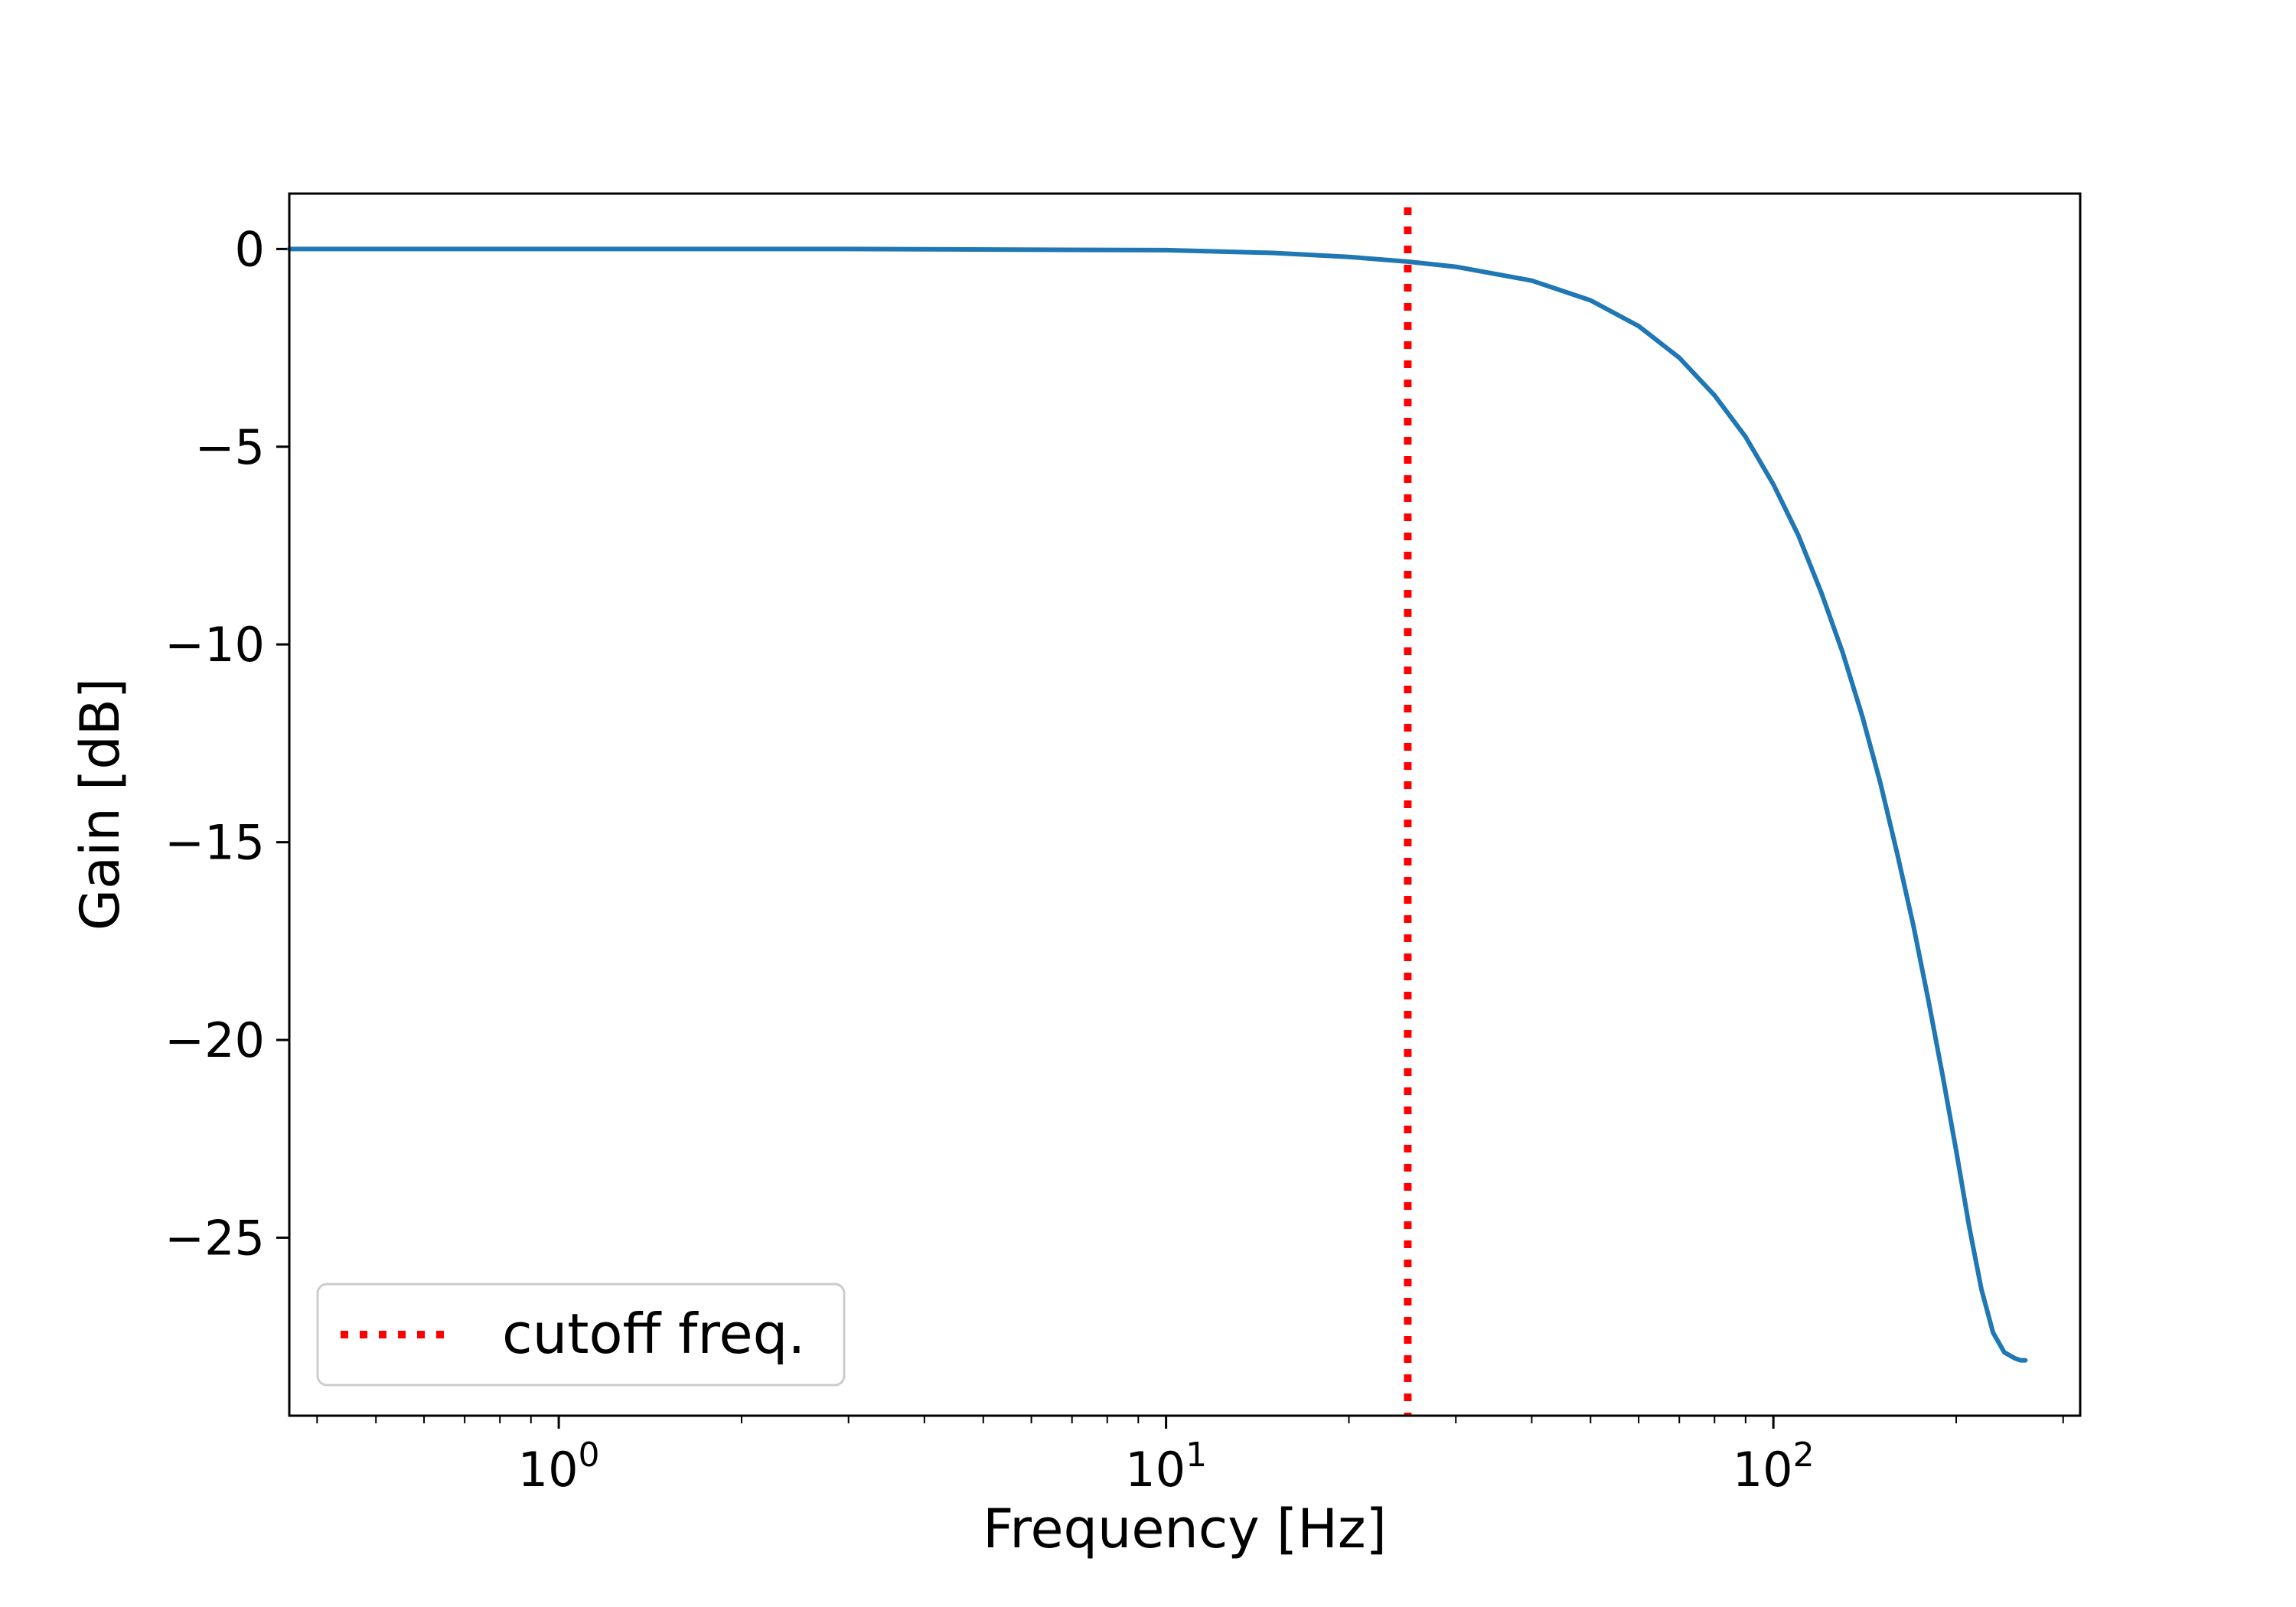  What do you see at coordinates (215, 1238) in the screenshot?
I see `y-tick-label: −25` at bounding box center [215, 1238].